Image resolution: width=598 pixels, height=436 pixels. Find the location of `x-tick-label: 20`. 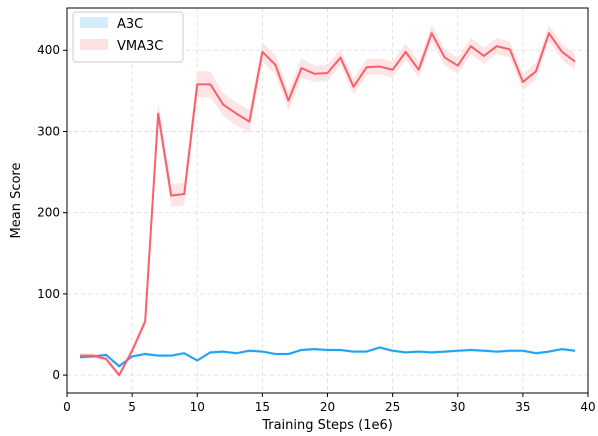

x-tick-label: 20 is located at coordinates (327, 407).